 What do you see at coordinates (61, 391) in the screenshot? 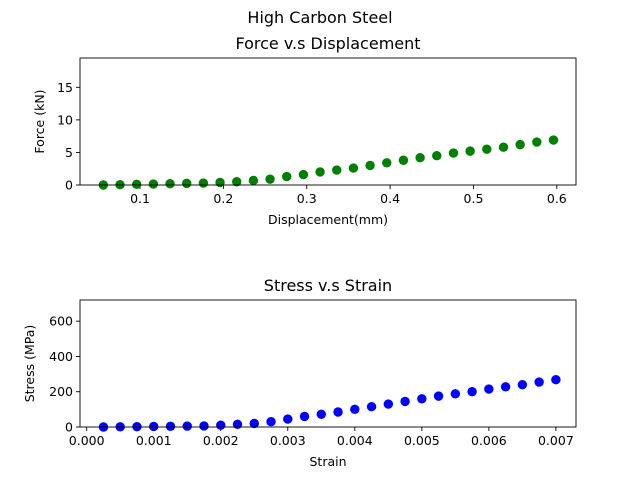
I see `stress-y-tick-label: 200` at bounding box center [61, 391].